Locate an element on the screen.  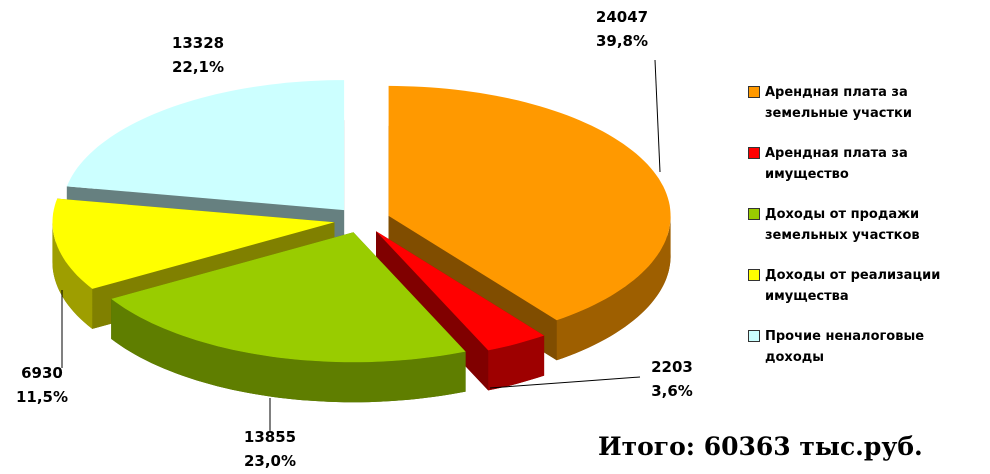
legend-label: Арендная плата за имущество is located at coordinates (836, 164).